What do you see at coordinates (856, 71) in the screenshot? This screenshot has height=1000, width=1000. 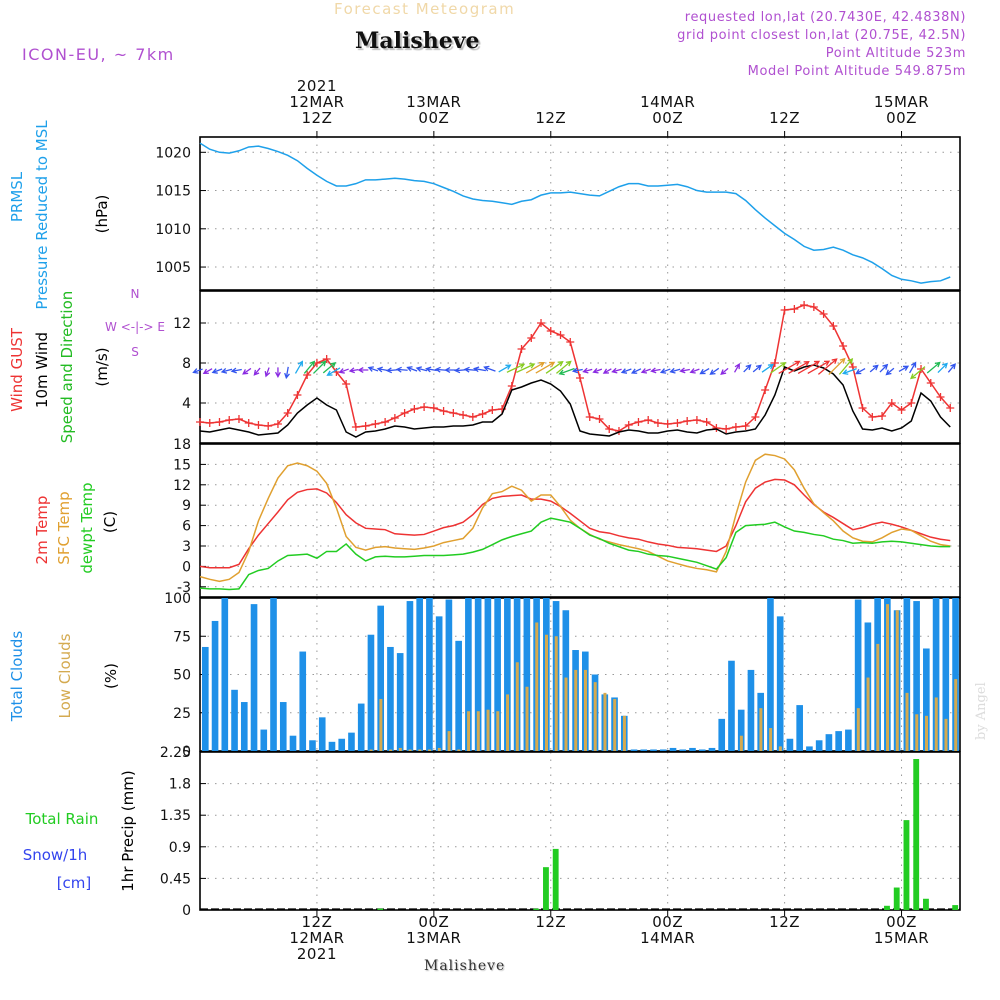 I see `model-altitude: Model Point Altitude 549.875m` at bounding box center [856, 71].